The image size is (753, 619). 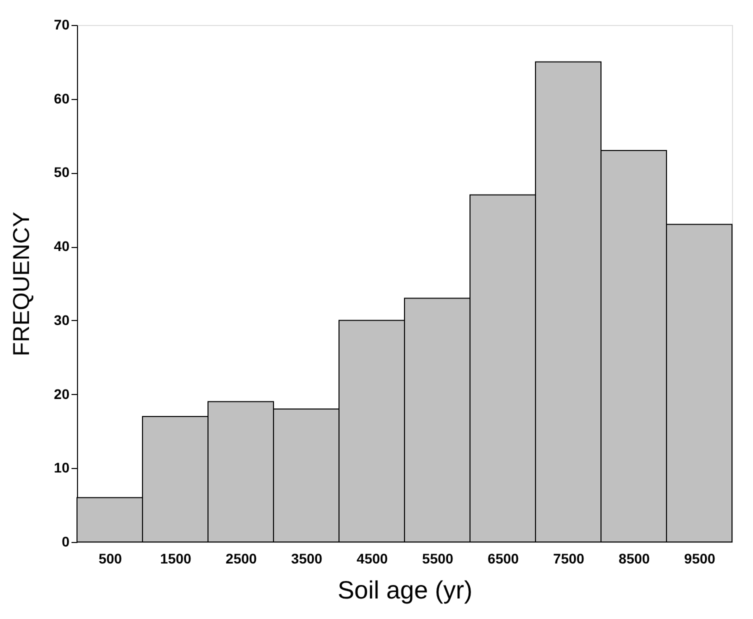 What do you see at coordinates (405, 590) in the screenshot?
I see `x-axis-title: Soil age (yr)` at bounding box center [405, 590].